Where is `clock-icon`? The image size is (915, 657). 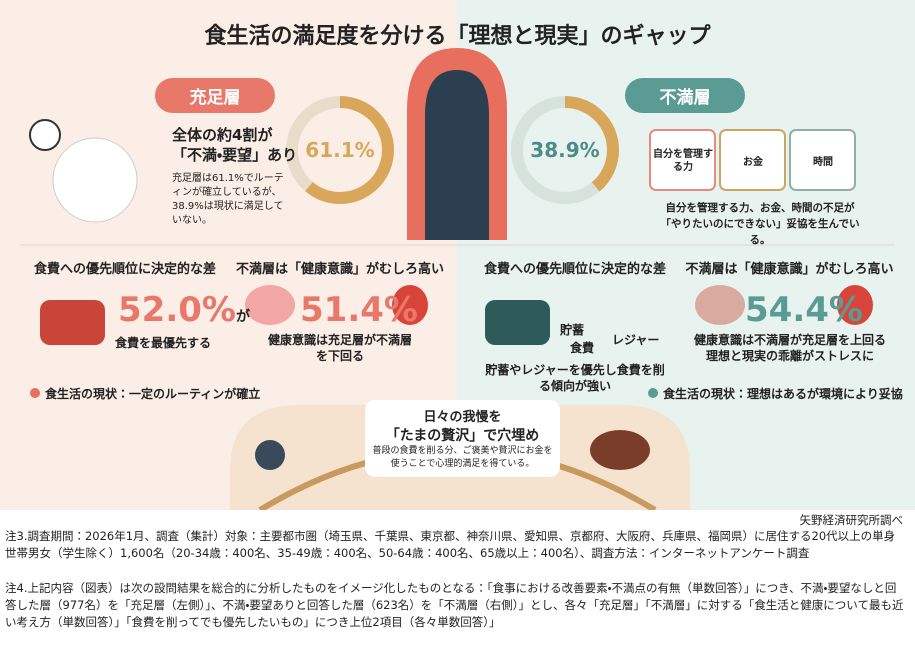
clock-icon is located at coordinates (45, 135).